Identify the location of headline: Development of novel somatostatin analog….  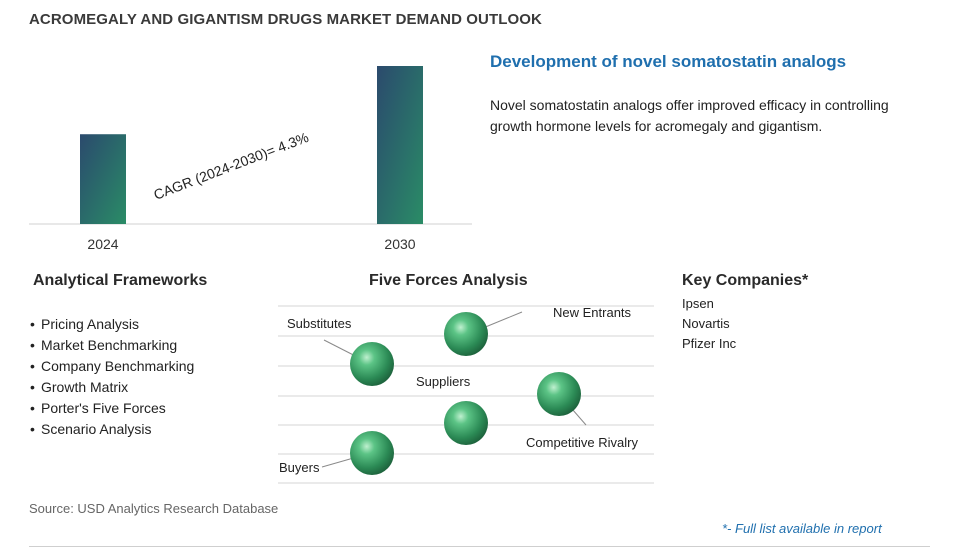
(668, 61).